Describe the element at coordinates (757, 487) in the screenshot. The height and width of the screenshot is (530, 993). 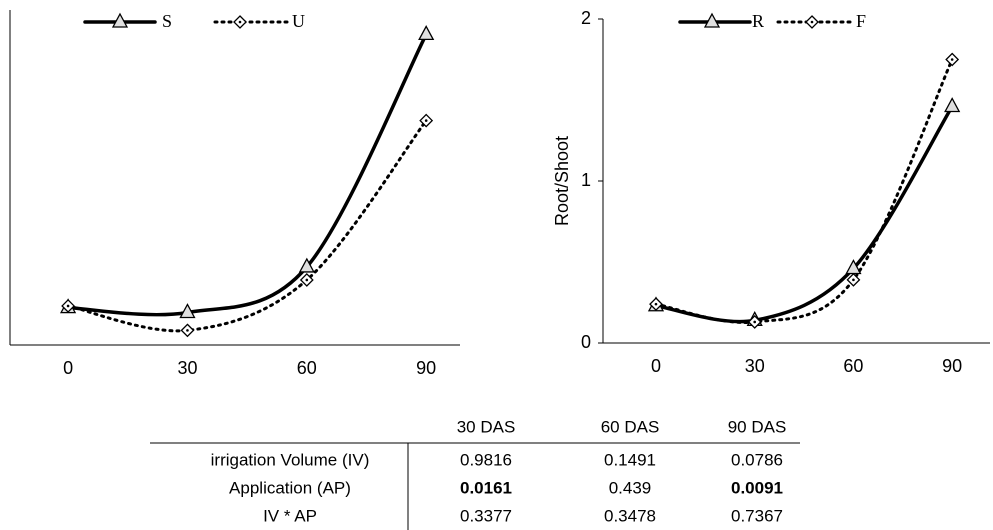
I see `table-cell: 0.0091` at that location.